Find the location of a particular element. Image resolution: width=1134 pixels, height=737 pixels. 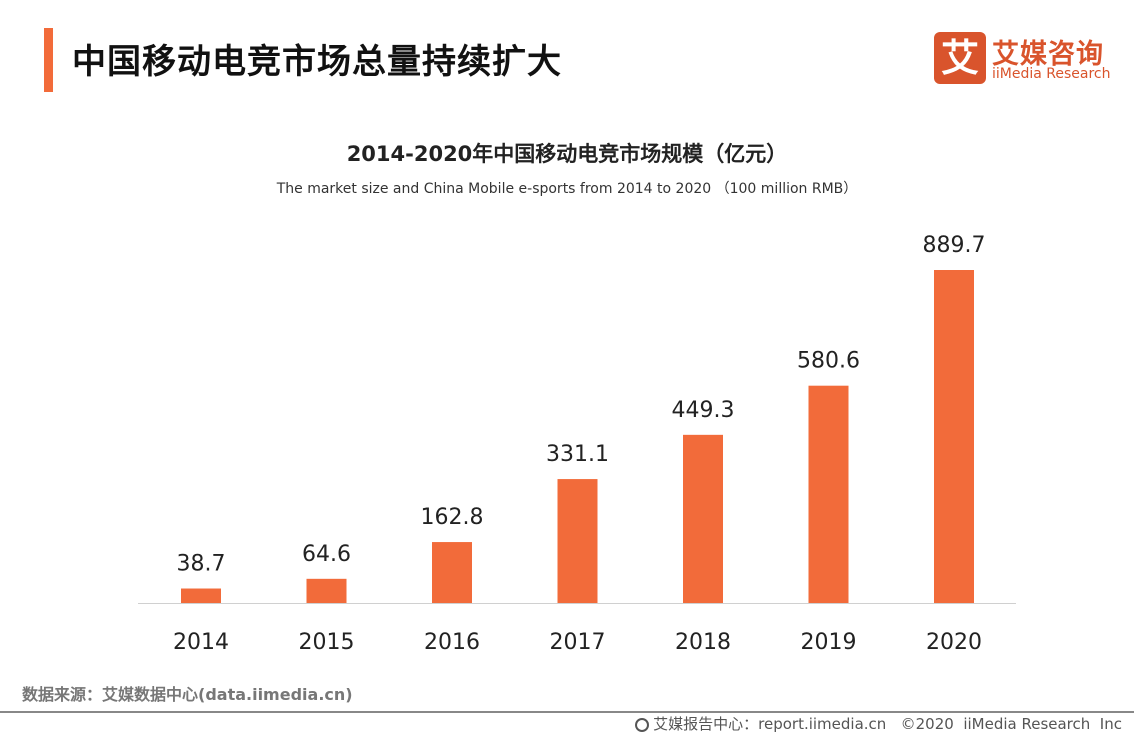

title-accent-bar is located at coordinates (48, 60).